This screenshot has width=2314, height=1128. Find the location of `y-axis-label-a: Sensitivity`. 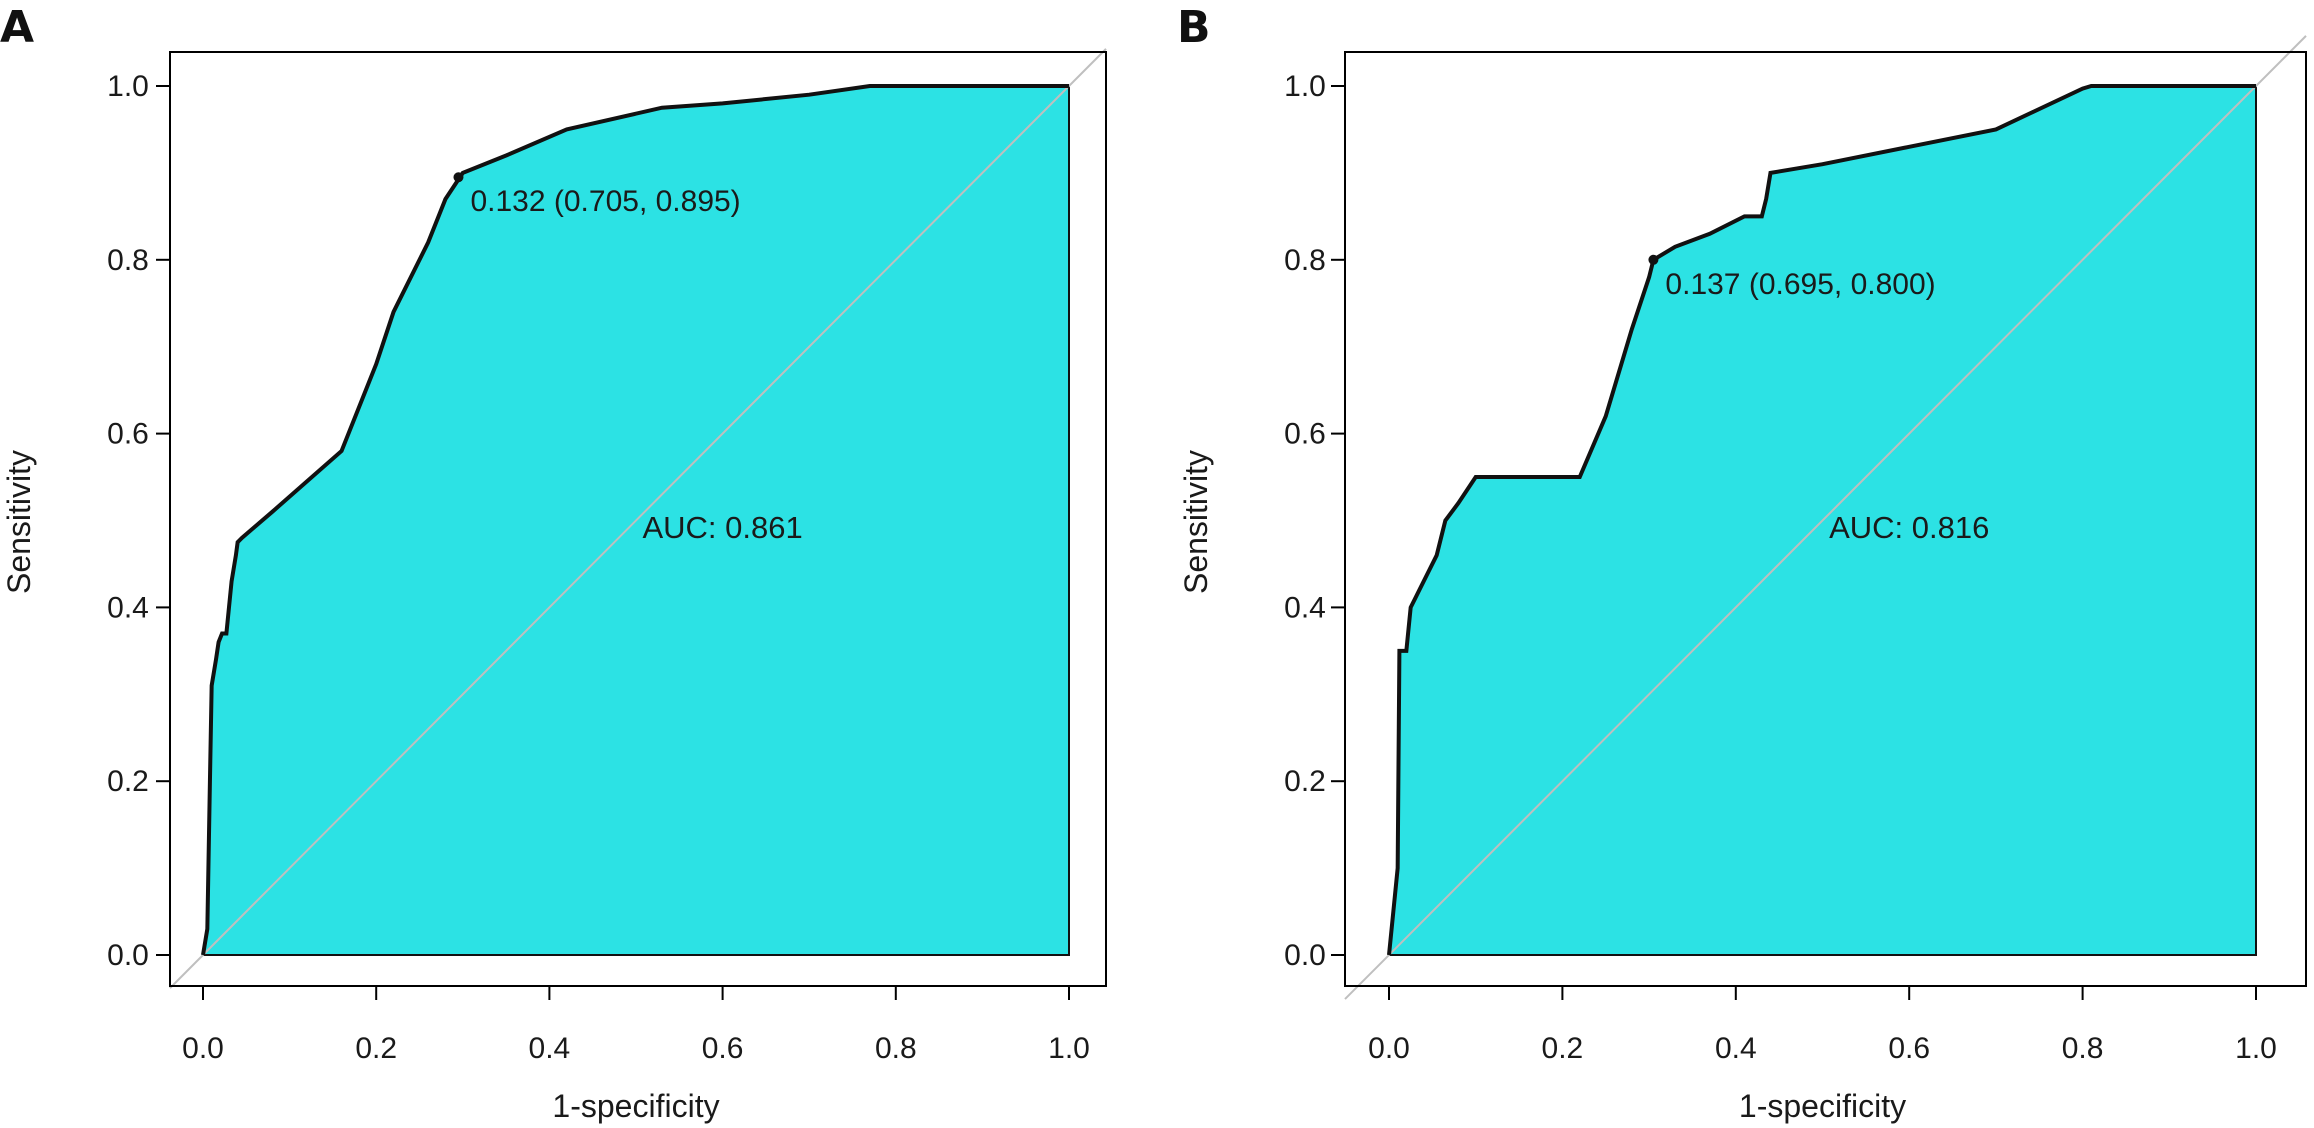

y-axis-label-a: Sensitivity is located at coordinates (19, 522).